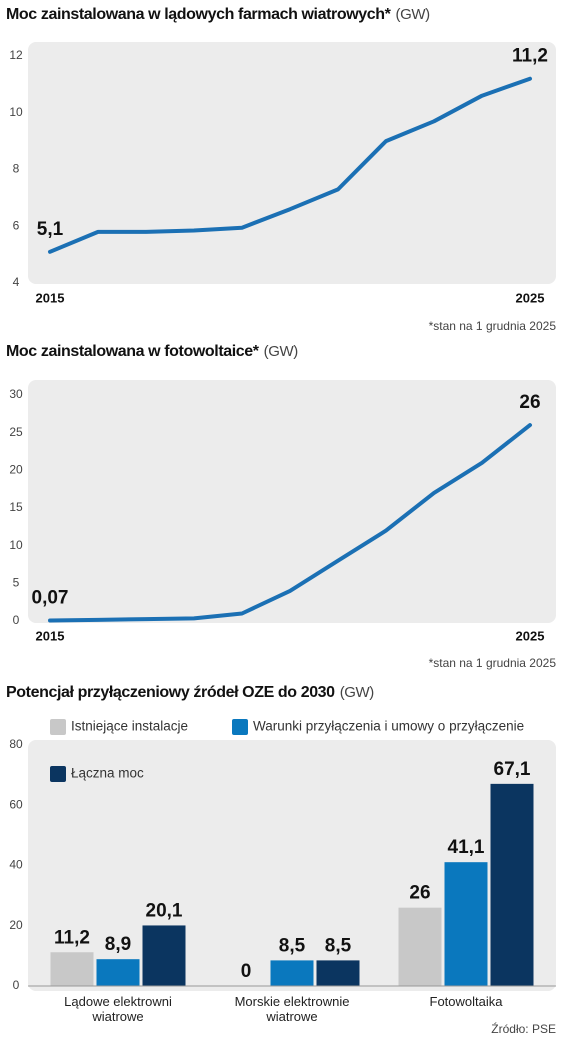  I want to click on legend-label: Łączna moc, so click(107, 773).